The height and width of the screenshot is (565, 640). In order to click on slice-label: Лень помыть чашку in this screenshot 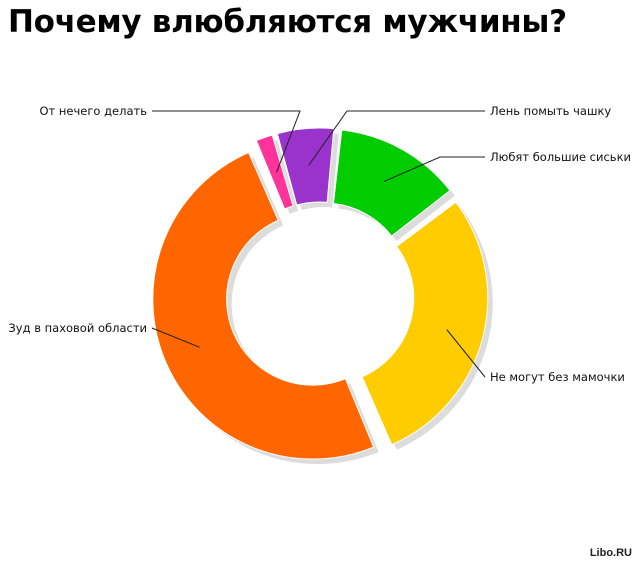, I will do `click(550, 111)`.